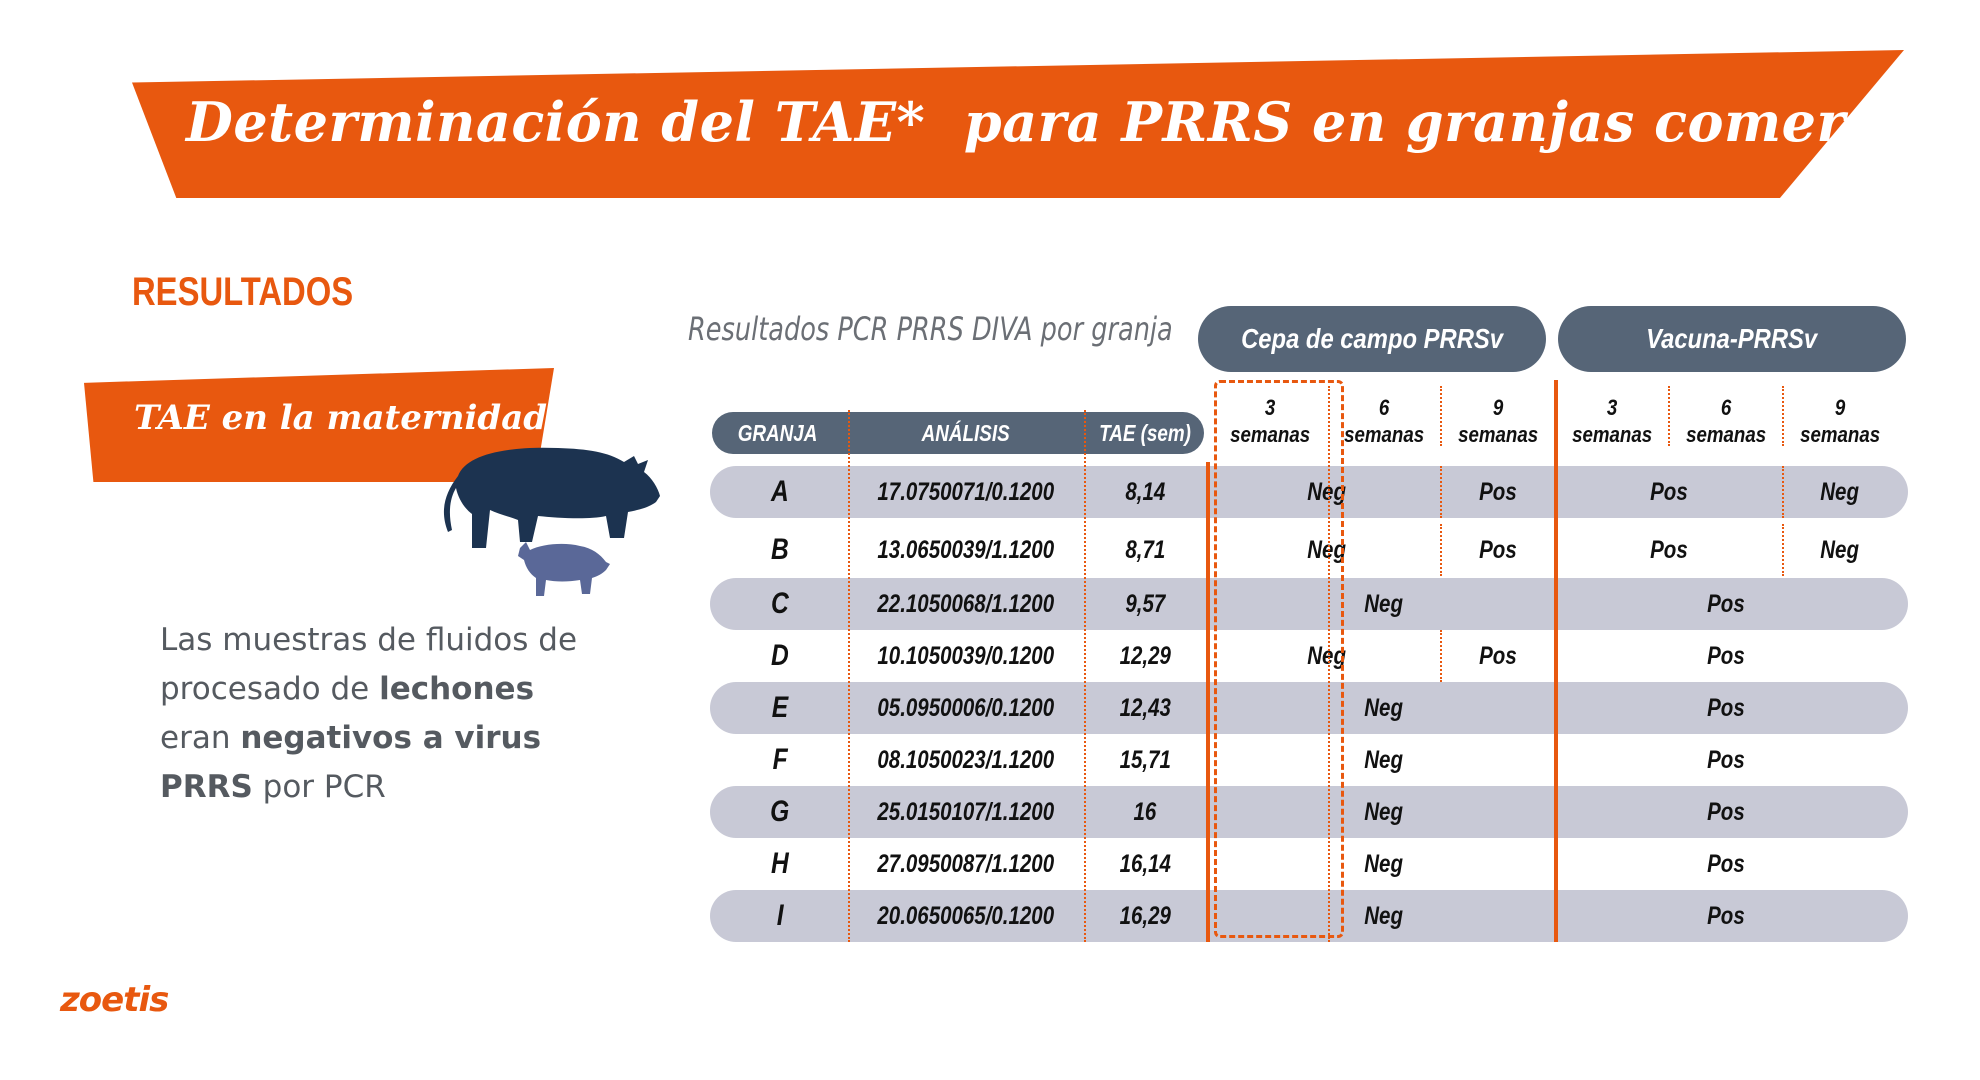 The height and width of the screenshot is (1080, 1980). I want to click on column-header-bar, so click(958, 433).